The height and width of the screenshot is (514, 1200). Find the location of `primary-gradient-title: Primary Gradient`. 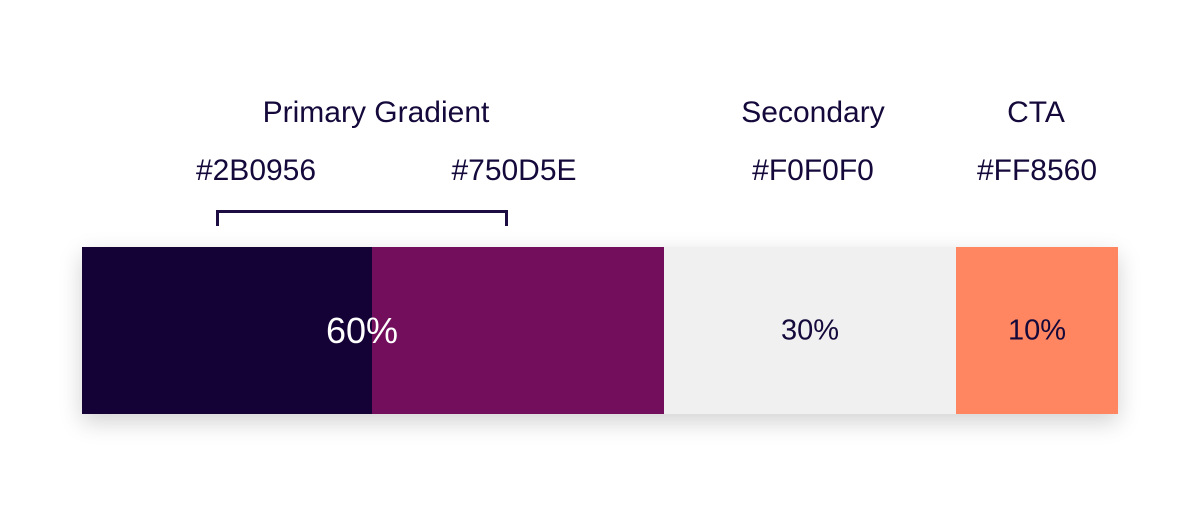

primary-gradient-title: Primary Gradient is located at coordinates (376, 112).